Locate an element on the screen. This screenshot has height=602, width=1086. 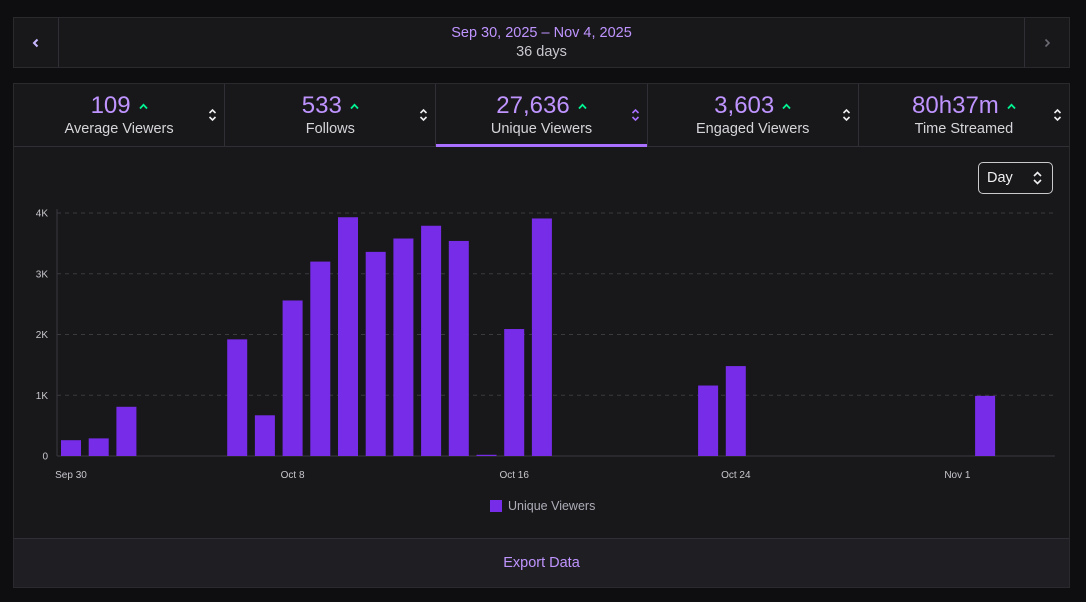
chevron-left-icon is located at coordinates (35, 42).